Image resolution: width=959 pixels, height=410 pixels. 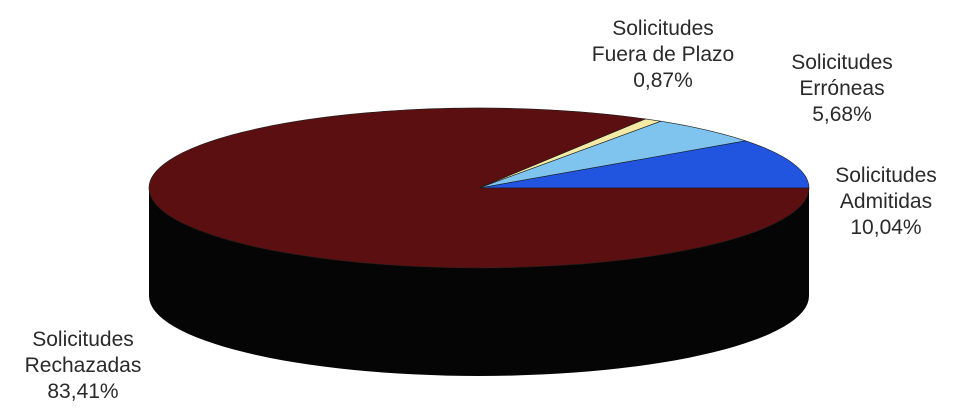 I want to click on slice-label-fuera-de-plazo-line2: Fuera de Plazo, so click(x=663, y=54).